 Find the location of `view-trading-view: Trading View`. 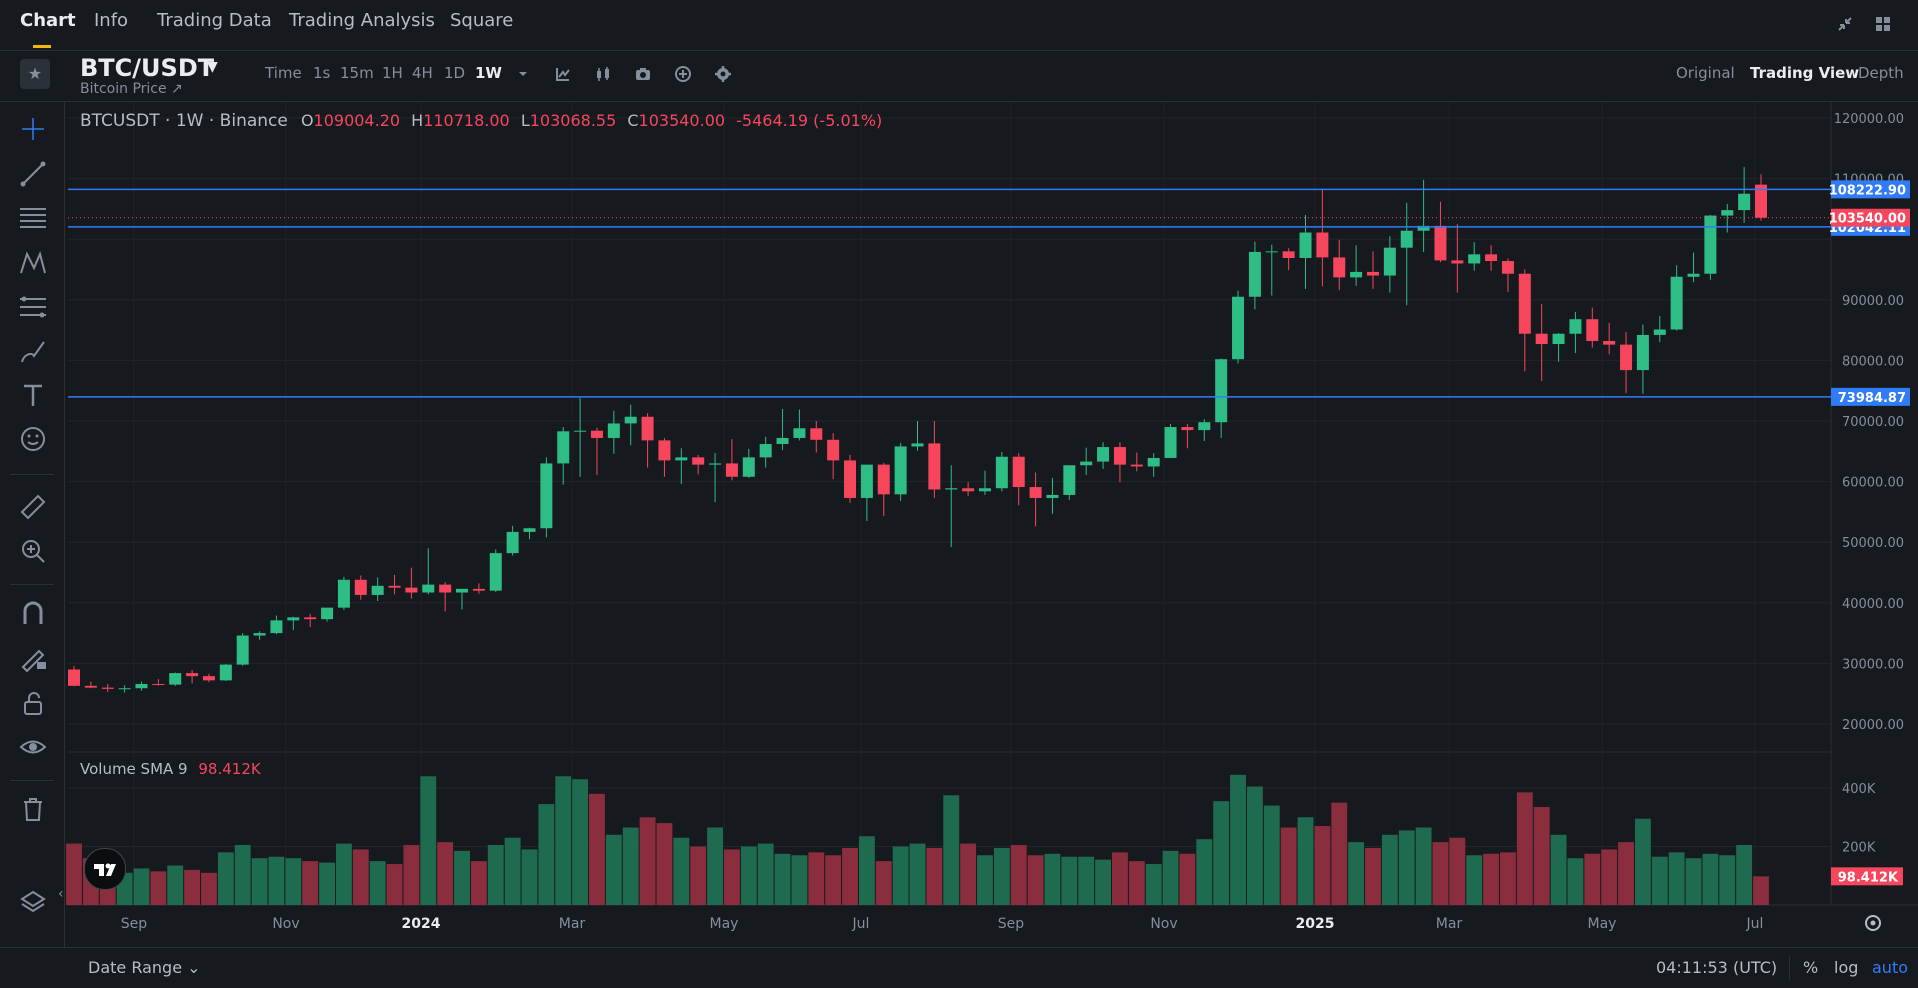

view-trading-view: Trading View is located at coordinates (1805, 73).